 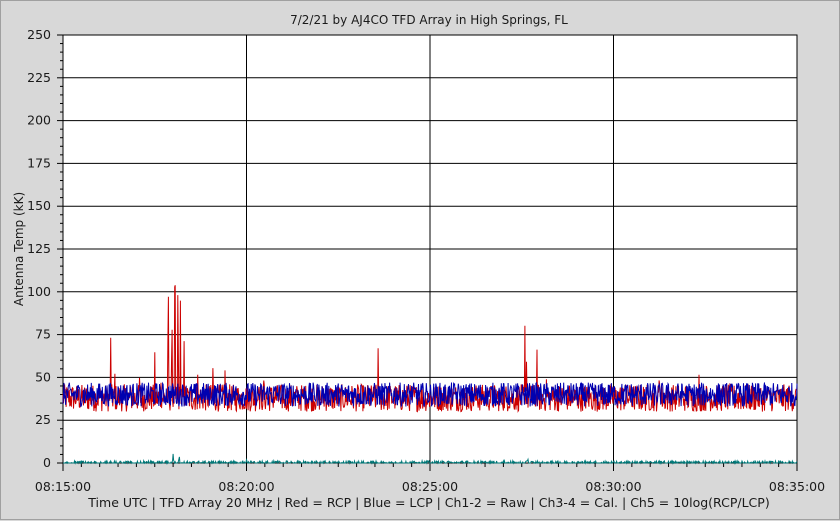 What do you see at coordinates (39, 77) in the screenshot?
I see `y-tick-label: 225` at bounding box center [39, 77].